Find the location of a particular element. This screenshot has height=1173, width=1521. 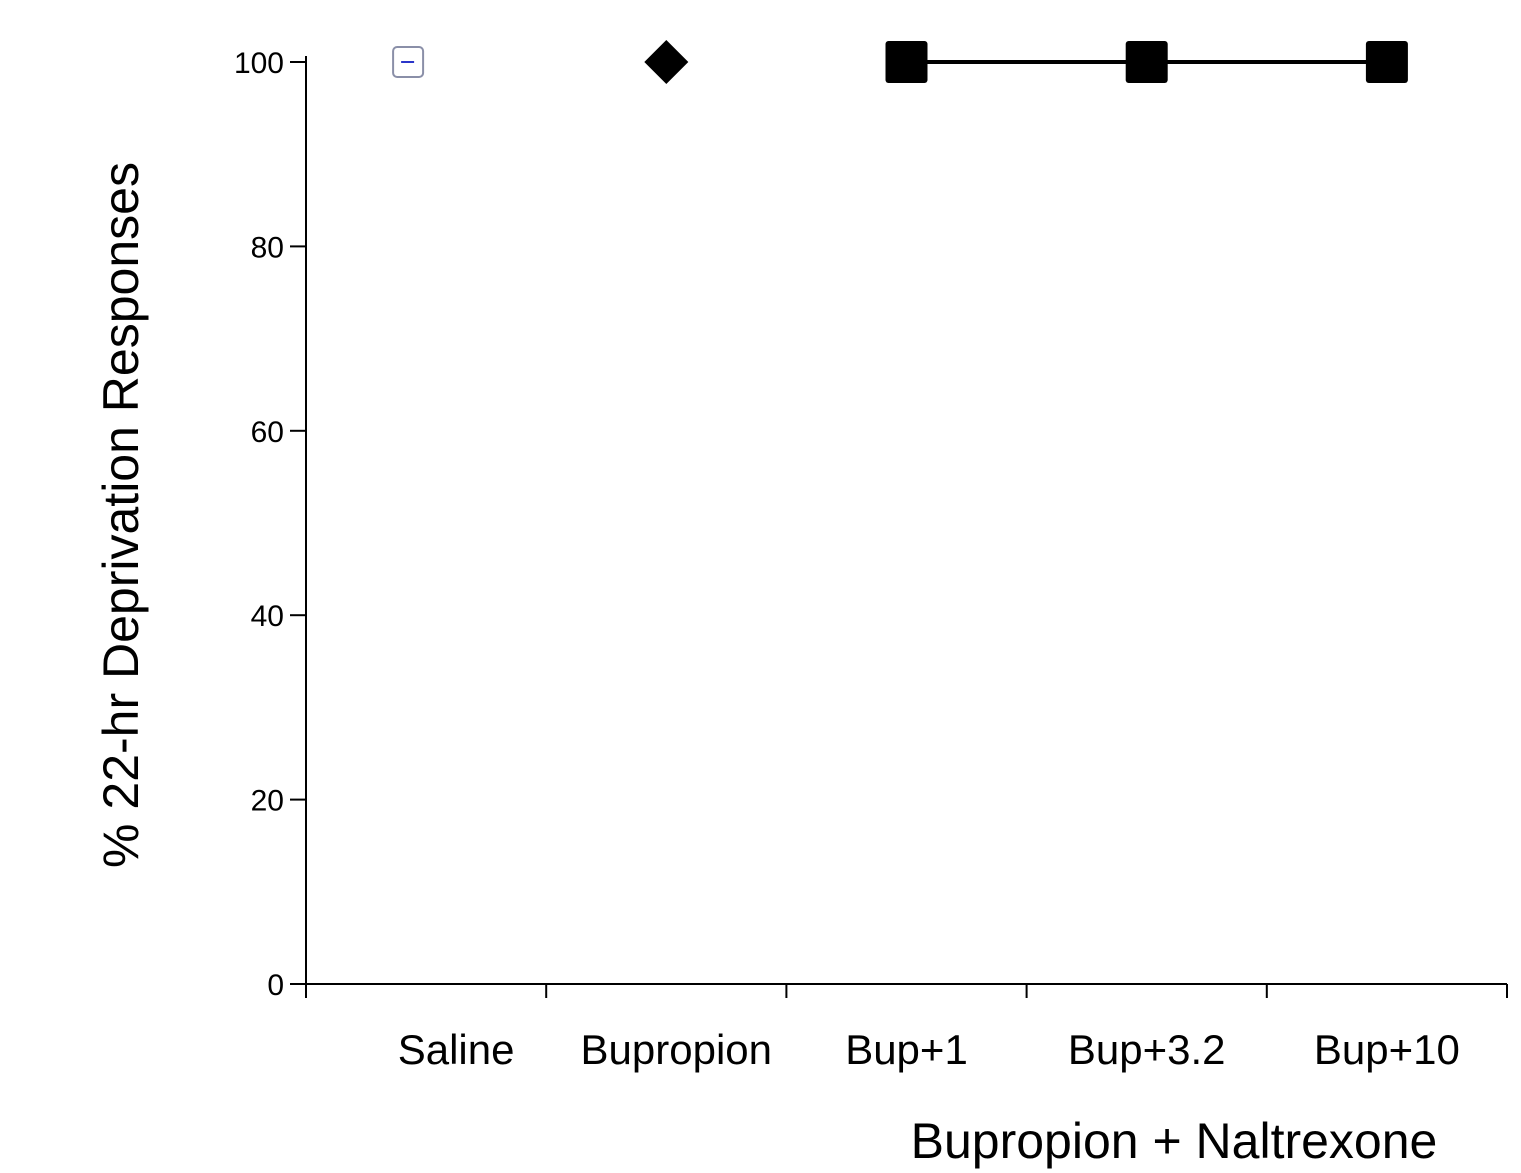

y-tick-label: 60 is located at coordinates (267, 432).